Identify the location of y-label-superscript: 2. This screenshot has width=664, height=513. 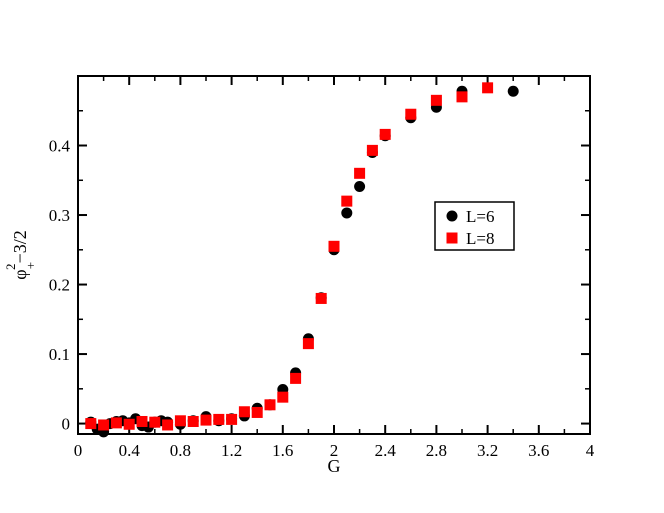
(10, 266).